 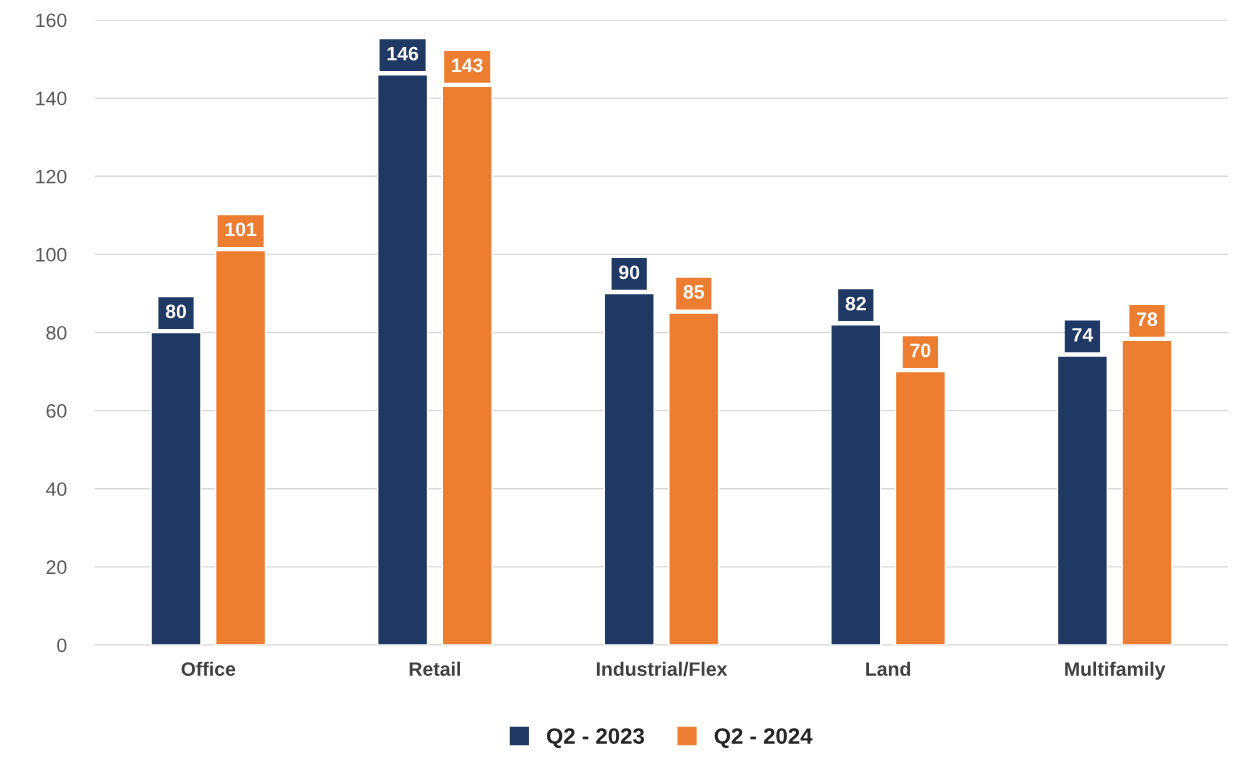 What do you see at coordinates (176, 311) in the screenshot?
I see `data-label: 80` at bounding box center [176, 311].